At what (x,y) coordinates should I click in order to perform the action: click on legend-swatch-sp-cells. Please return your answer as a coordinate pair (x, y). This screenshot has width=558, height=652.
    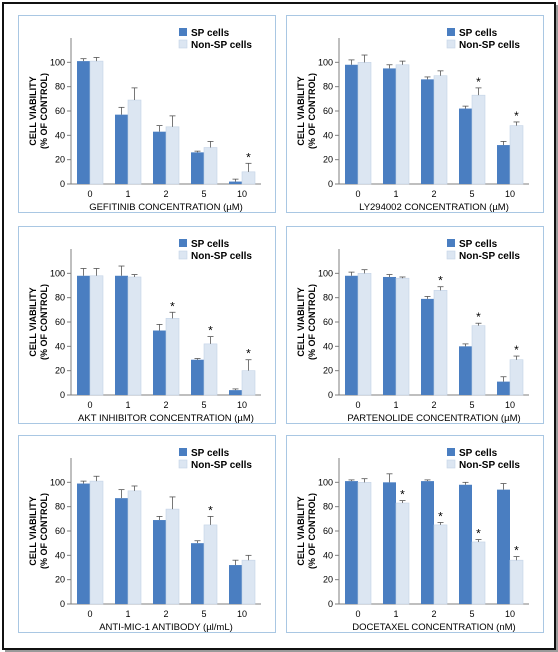
    Looking at the image, I should click on (451, 243).